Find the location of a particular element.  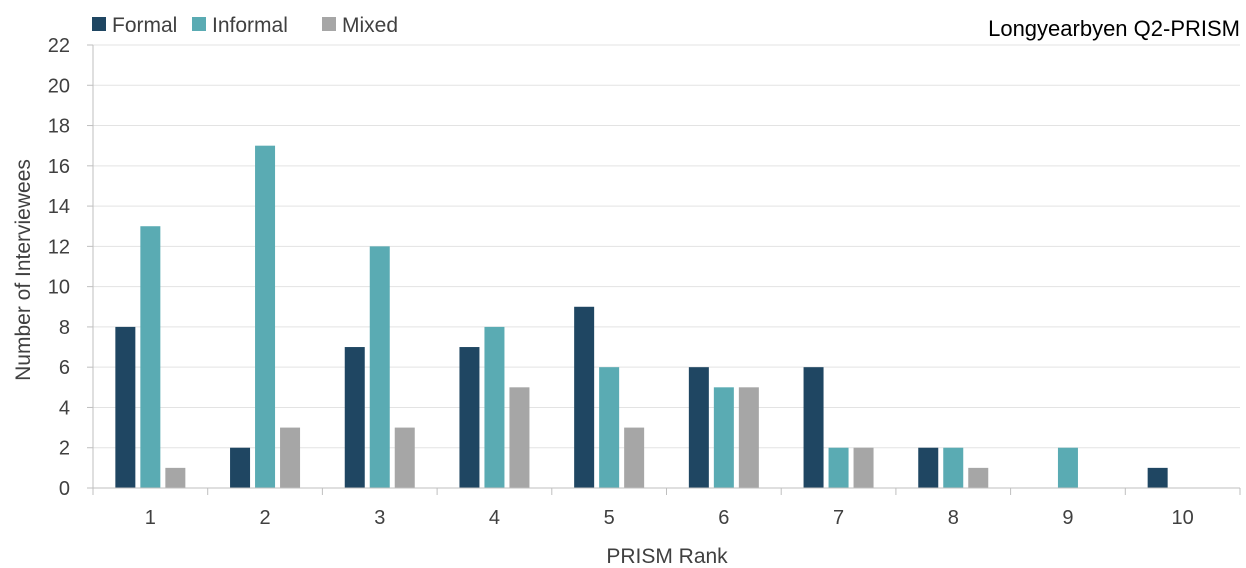

chart-title: Longyearbyen Q2-PRISM is located at coordinates (1114, 28).